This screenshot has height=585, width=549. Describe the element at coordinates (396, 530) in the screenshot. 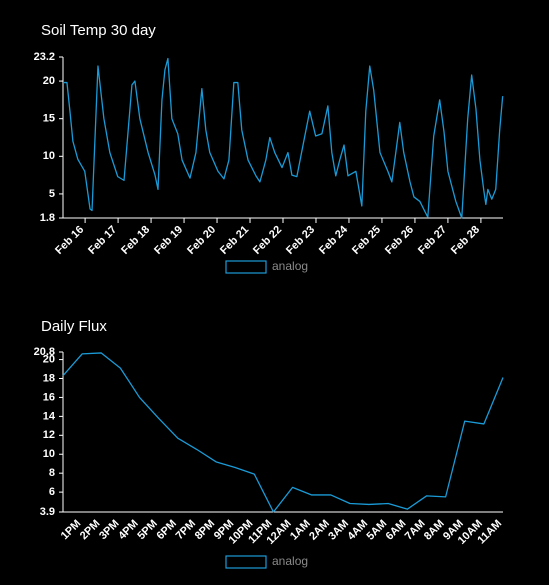

I see `x-tick-label: 6AM` at that location.